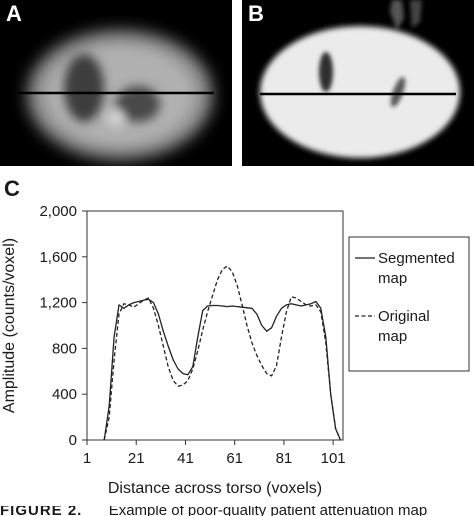  I want to click on panel-b-label: B, so click(256, 13).